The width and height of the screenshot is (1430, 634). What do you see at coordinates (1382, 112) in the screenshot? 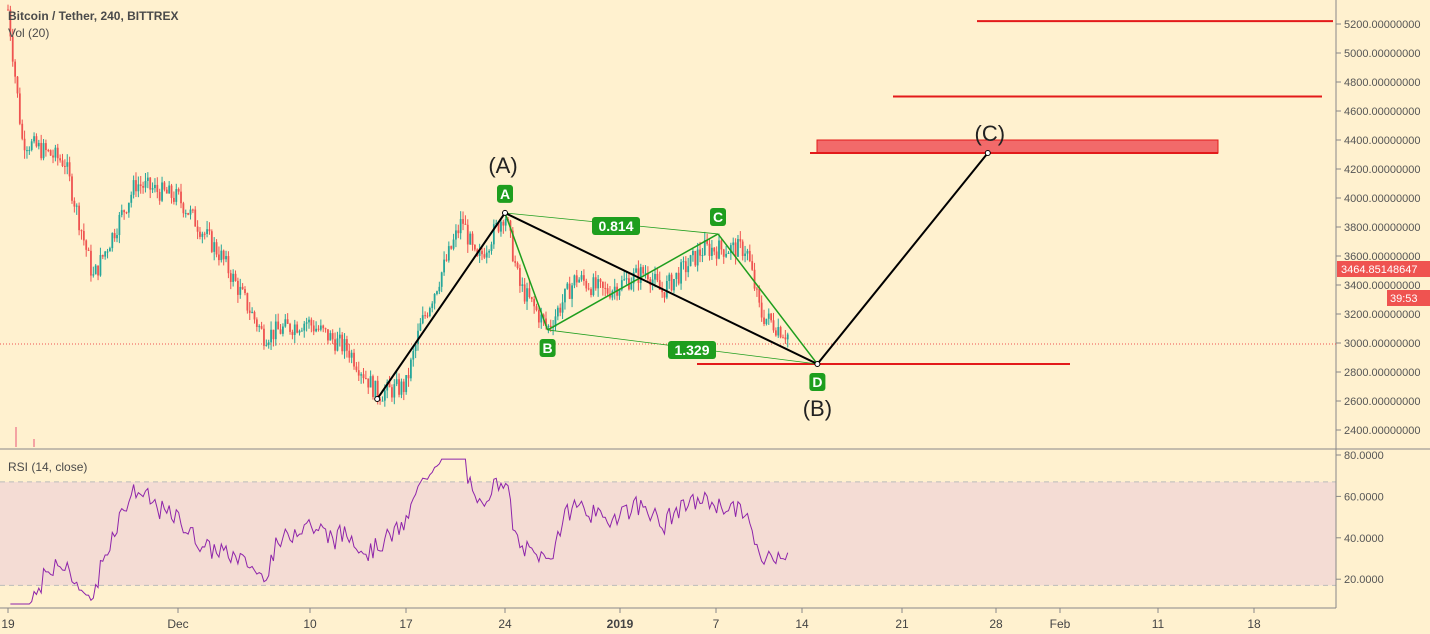
I see `y-tick-label: 4600.00000000` at bounding box center [1382, 112].